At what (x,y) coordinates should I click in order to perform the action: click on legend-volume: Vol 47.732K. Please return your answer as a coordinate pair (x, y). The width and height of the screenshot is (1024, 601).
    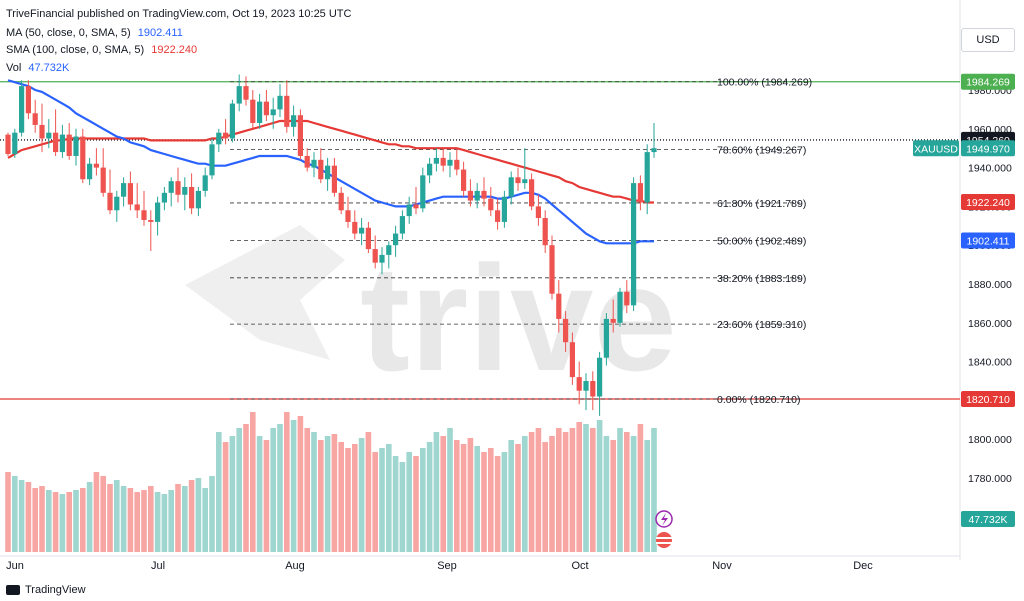
    Looking at the image, I should click on (37, 68).